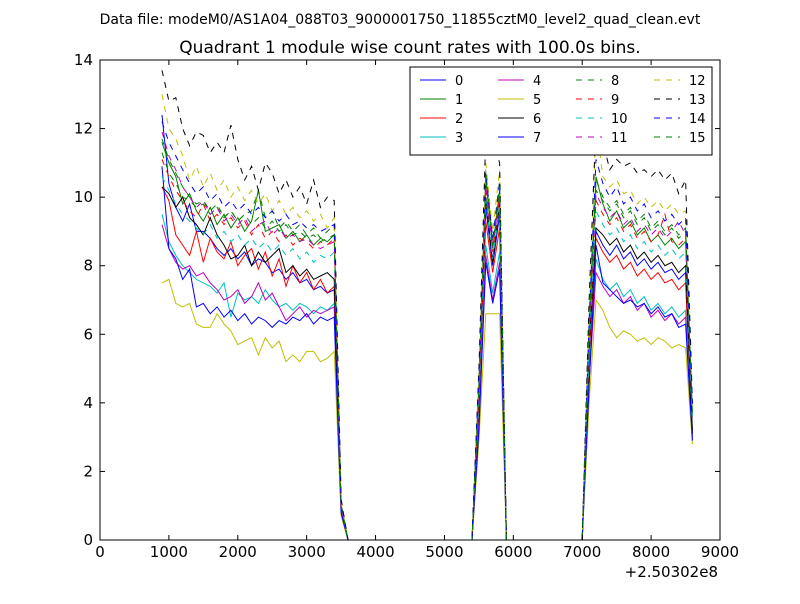  Describe the element at coordinates (307, 552) in the screenshot. I see `x-tick-label: 3000` at that location.